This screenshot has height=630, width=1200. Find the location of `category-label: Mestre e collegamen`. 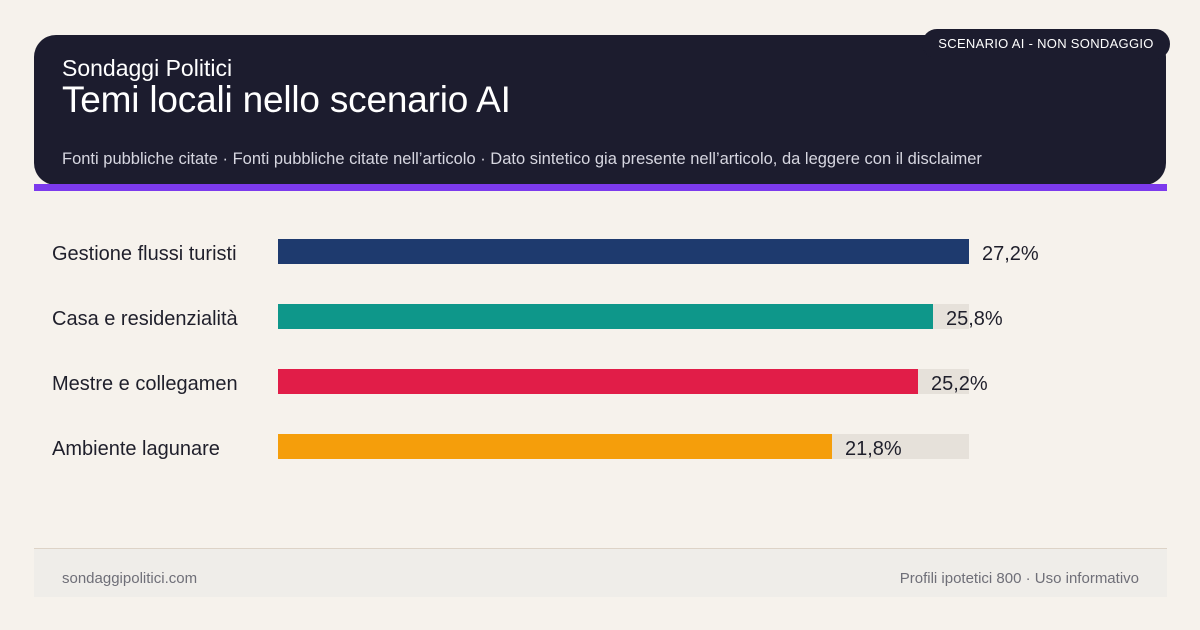

category-label: Mestre e collegamen is located at coordinates (145, 384).